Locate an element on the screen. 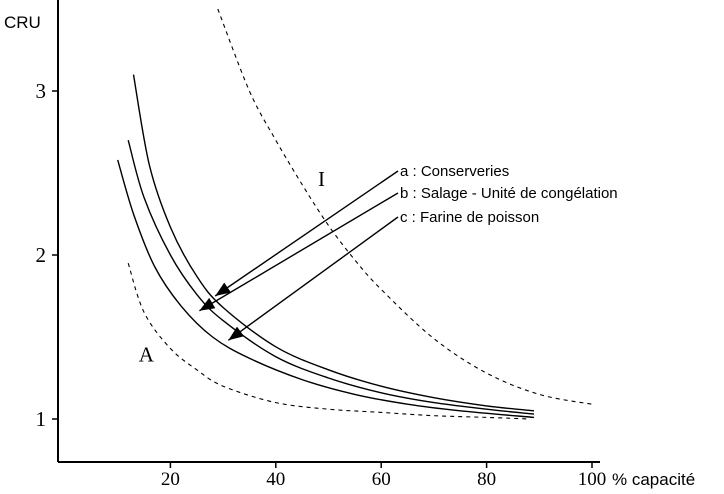  y-tick-label: 2 is located at coordinates (41, 255).